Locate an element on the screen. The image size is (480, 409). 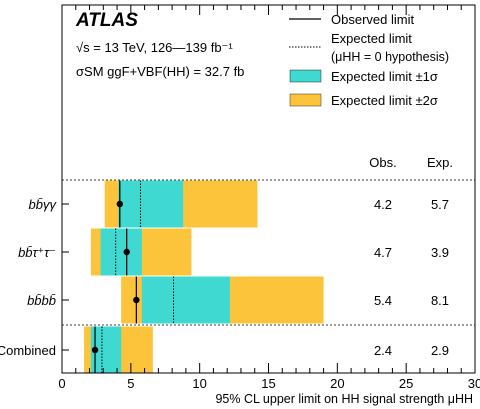
obs-value: 4.2 is located at coordinates (383, 204).